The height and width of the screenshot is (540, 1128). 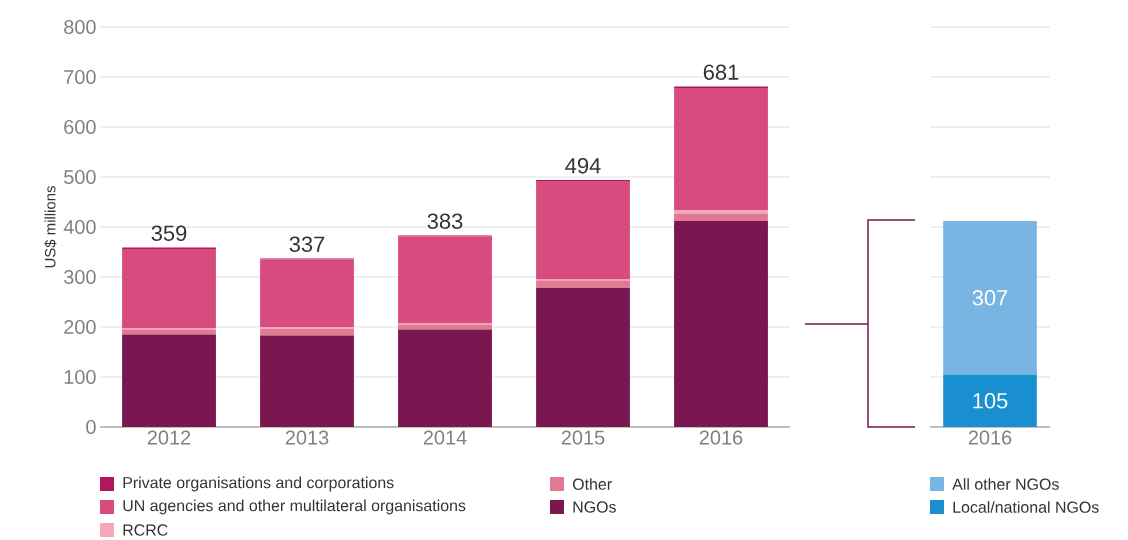 What do you see at coordinates (50, 227) in the screenshot?
I see `y-axis-title: US$ millions` at bounding box center [50, 227].